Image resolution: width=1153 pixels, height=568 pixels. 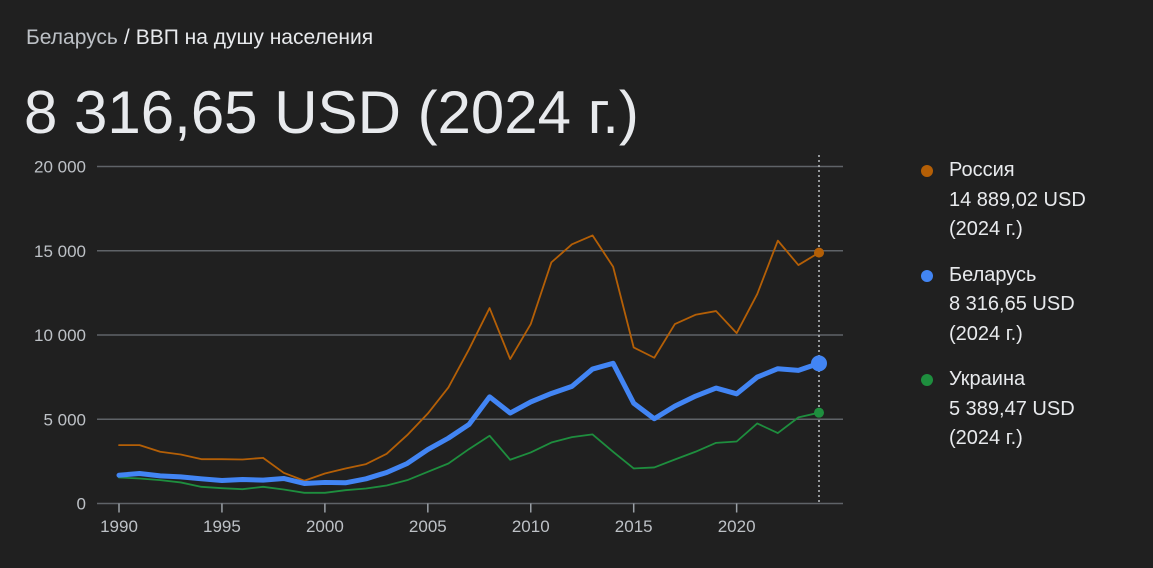 I want to click on legend-item-belarus: Беларусь 8 316,65 USD (2024 г.), so click(x=1003, y=305).